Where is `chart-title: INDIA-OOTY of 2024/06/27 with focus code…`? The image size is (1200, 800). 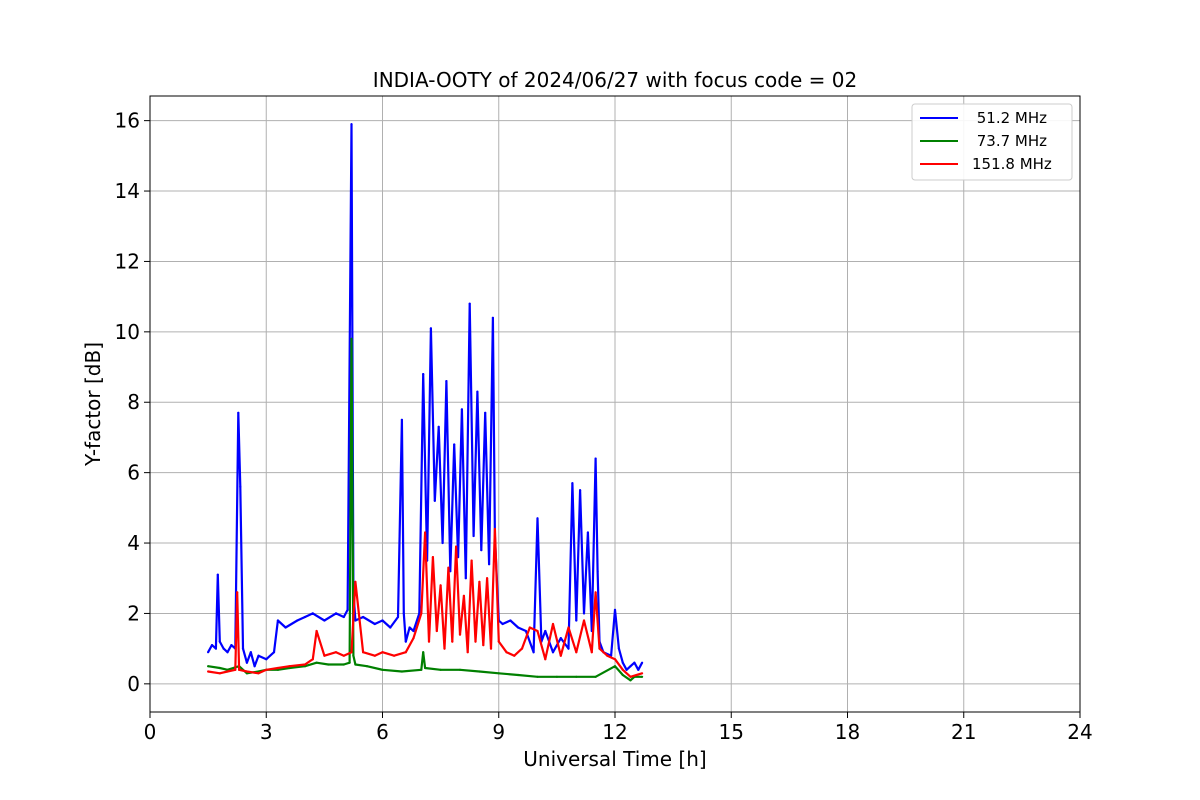
chart-title: INDIA-OOTY of 2024/06/27 with focus code… is located at coordinates (615, 80).